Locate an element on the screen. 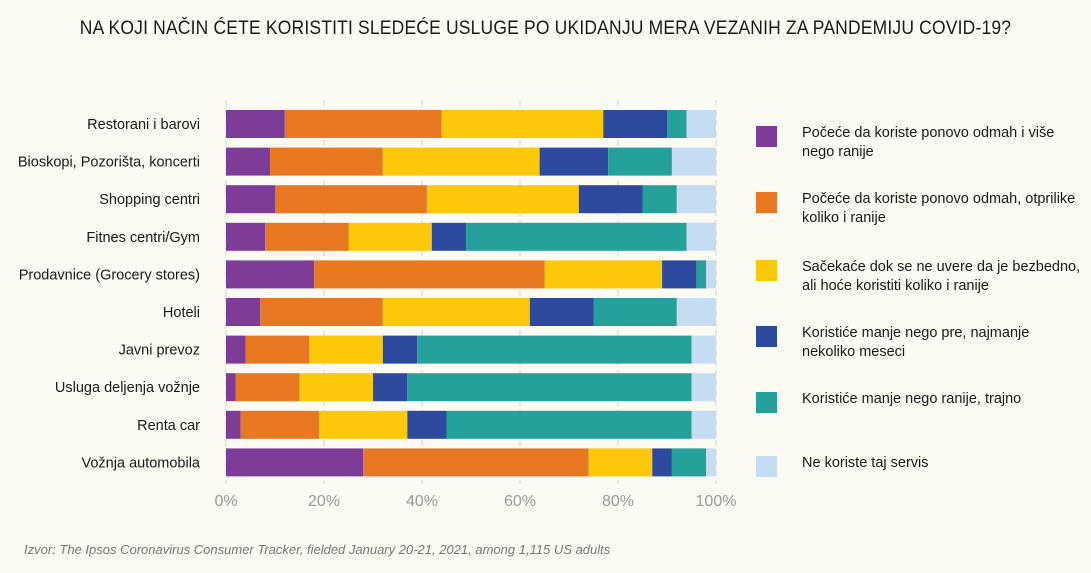  x-tick-label: 0% is located at coordinates (225, 501).